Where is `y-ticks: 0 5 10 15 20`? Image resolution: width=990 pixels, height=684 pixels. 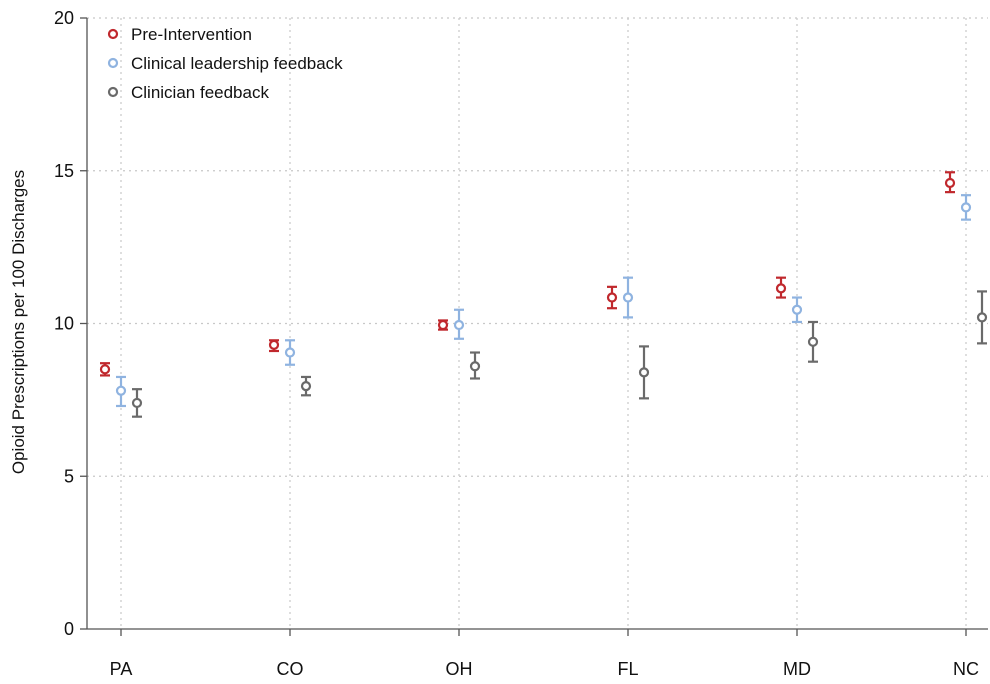 y-ticks: 0 5 10 15 20 is located at coordinates (70, 323).